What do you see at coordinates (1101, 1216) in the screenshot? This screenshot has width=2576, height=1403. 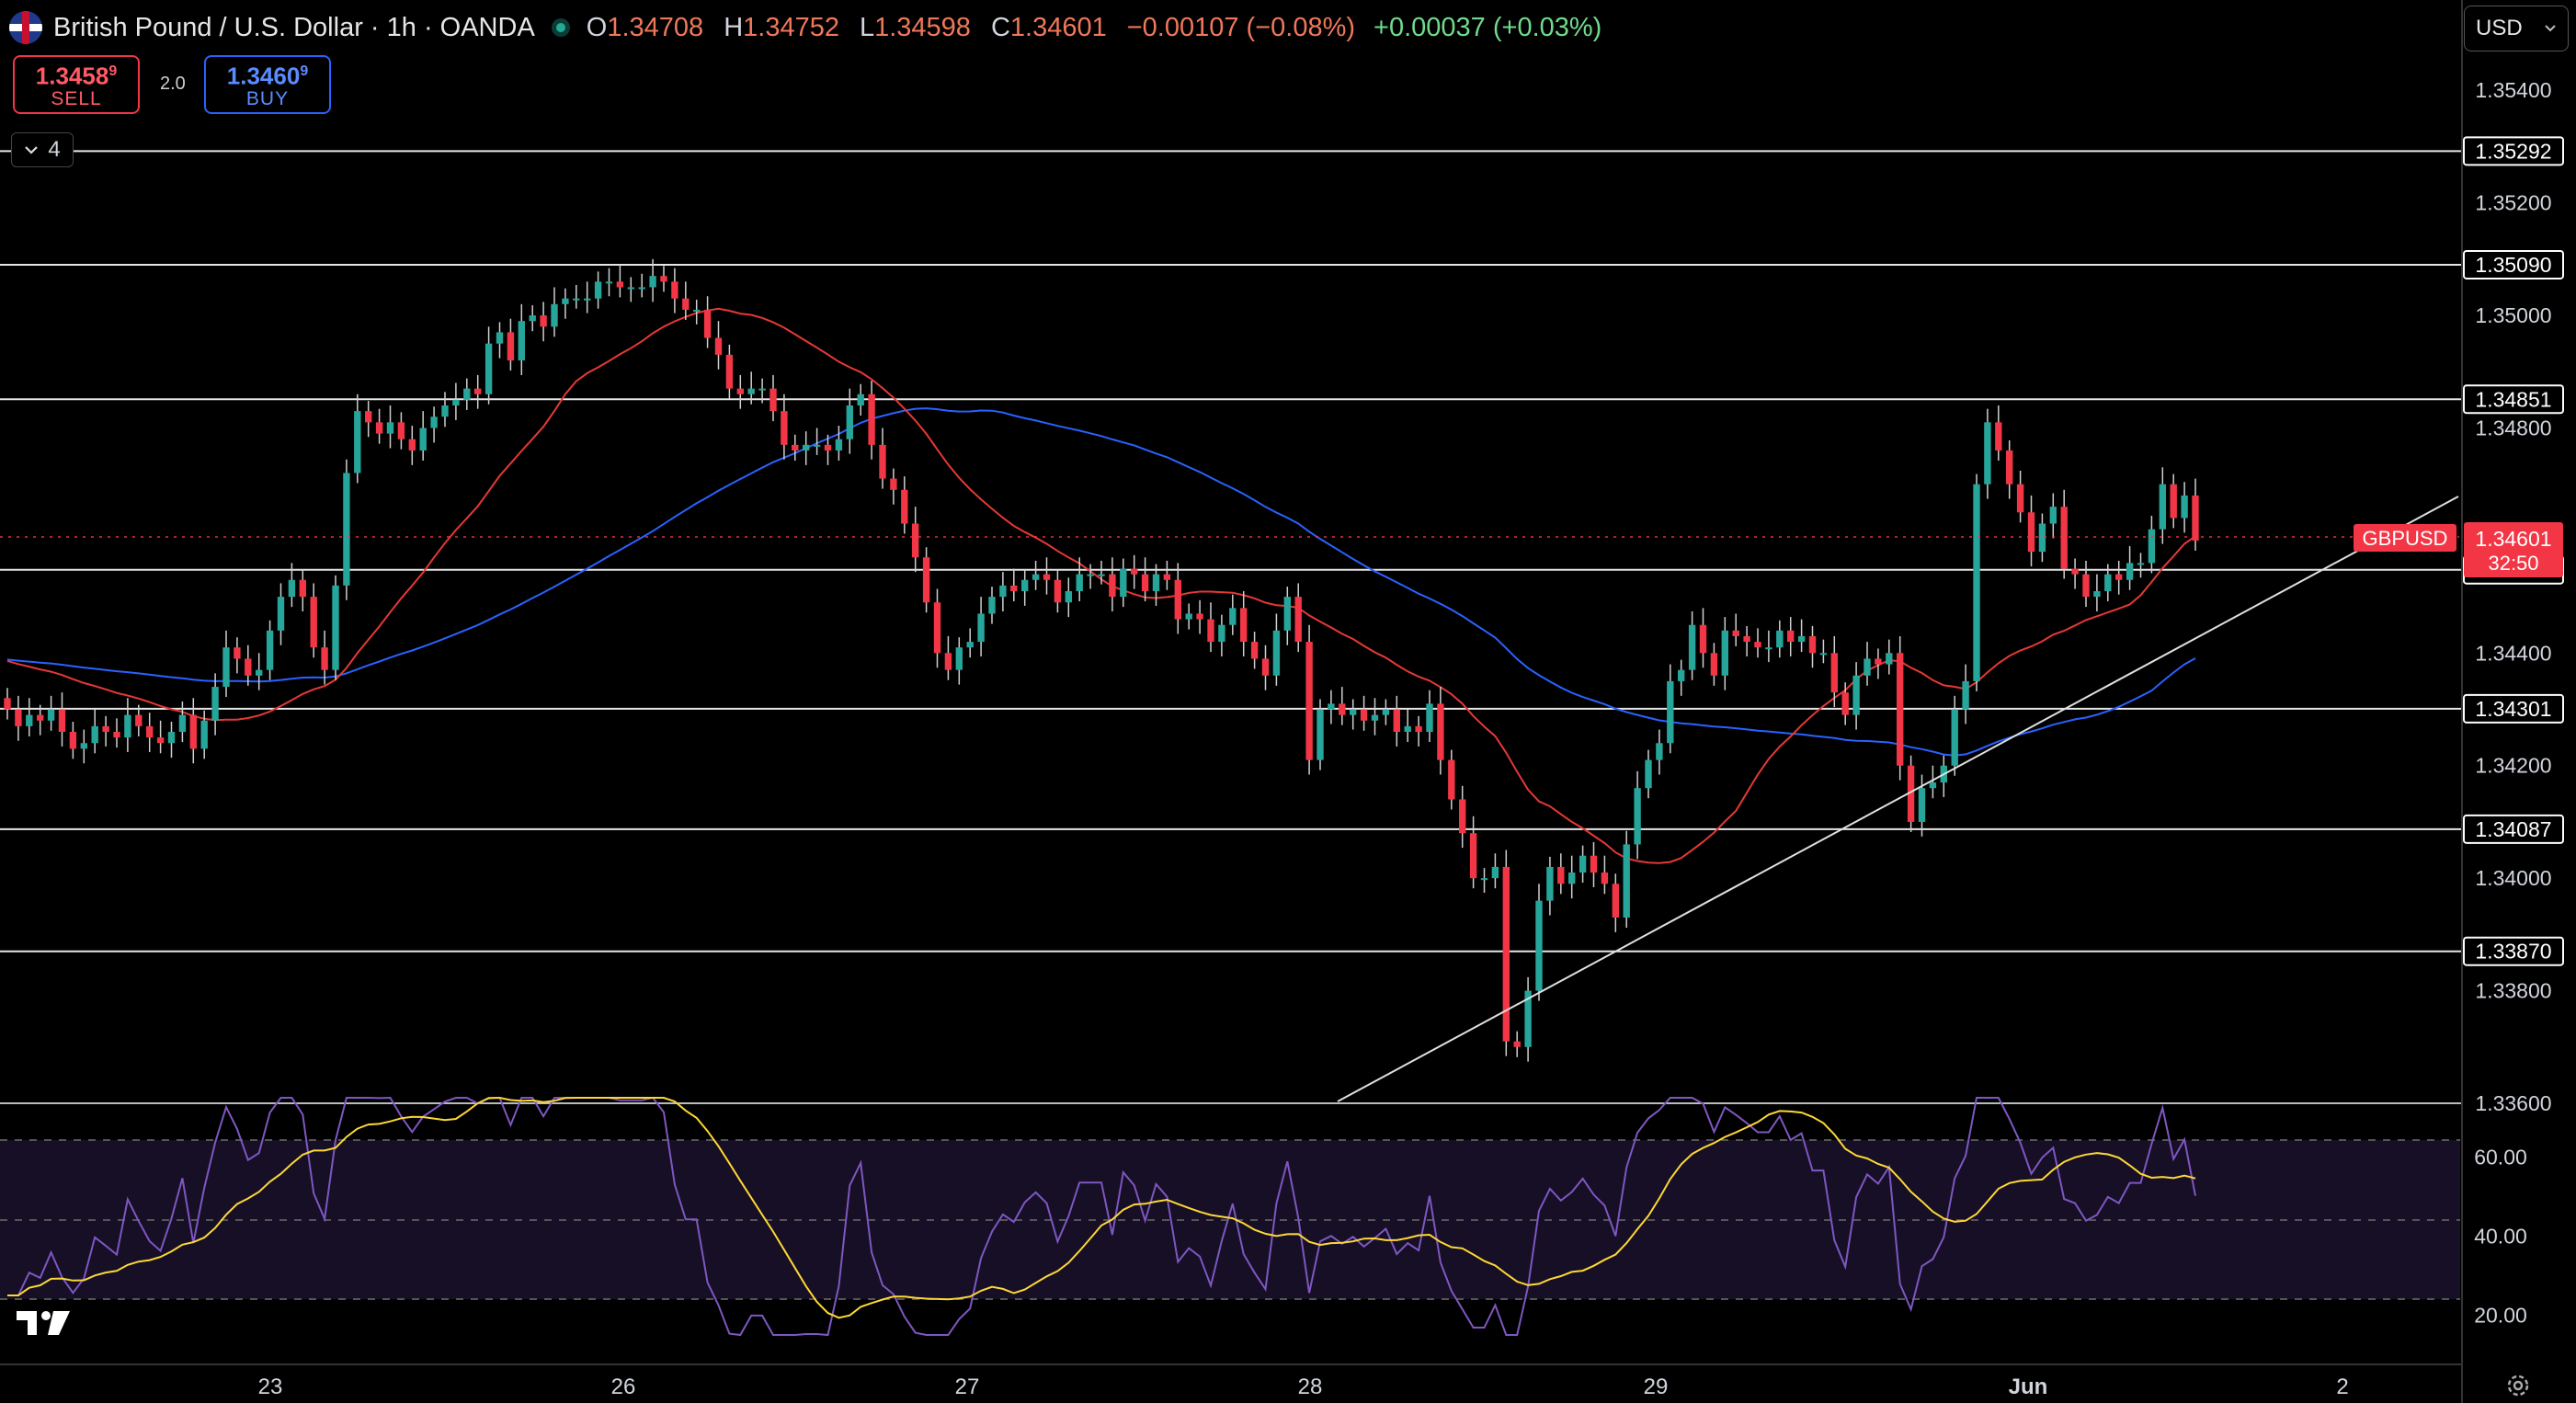 I see `rsi-line` at bounding box center [1101, 1216].